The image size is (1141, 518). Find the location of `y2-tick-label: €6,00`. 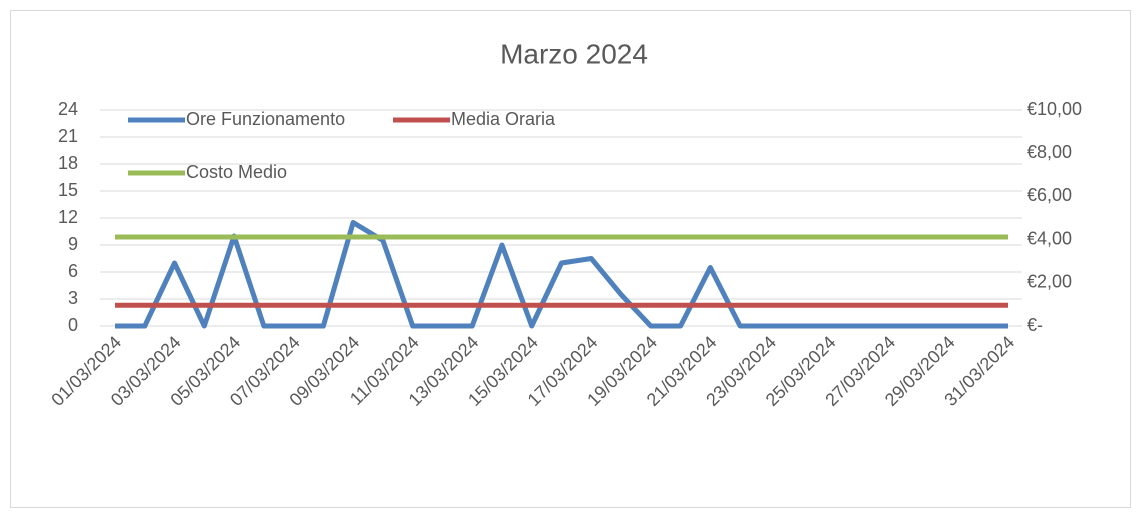

y2-tick-label: €6,00 is located at coordinates (1049, 195).